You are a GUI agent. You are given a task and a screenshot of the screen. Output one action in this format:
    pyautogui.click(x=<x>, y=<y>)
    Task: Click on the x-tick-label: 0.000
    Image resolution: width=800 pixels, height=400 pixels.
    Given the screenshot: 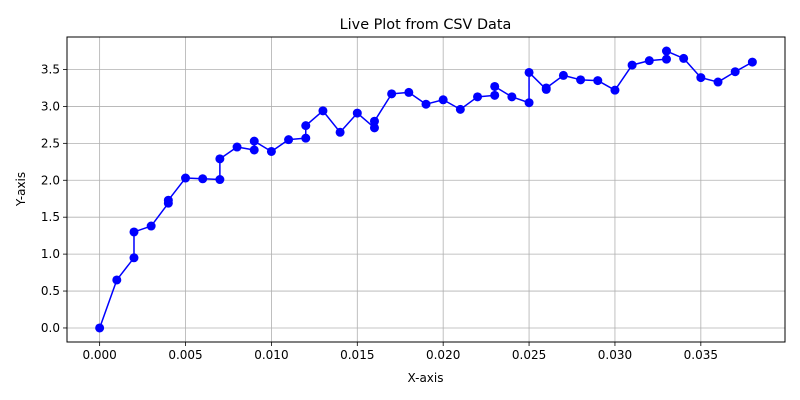 What is the action you would take?
    pyautogui.click(x=99, y=355)
    